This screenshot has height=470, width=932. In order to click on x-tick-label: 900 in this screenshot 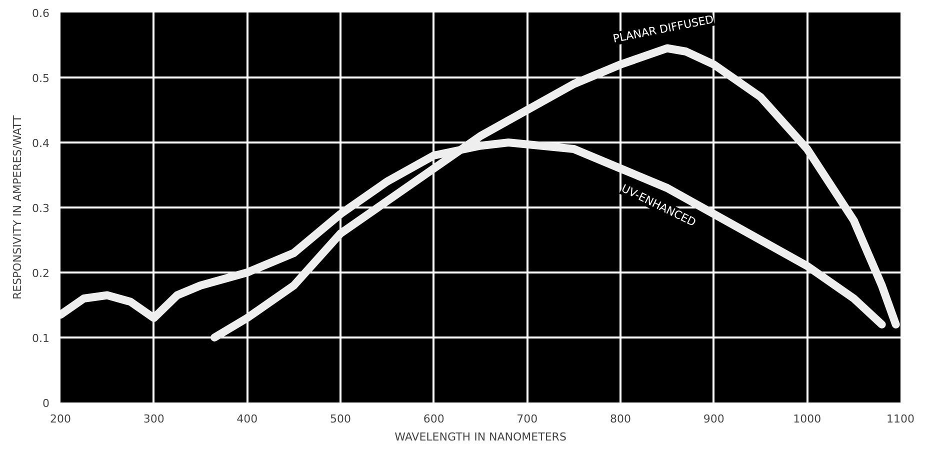, I will do `click(713, 419)`.